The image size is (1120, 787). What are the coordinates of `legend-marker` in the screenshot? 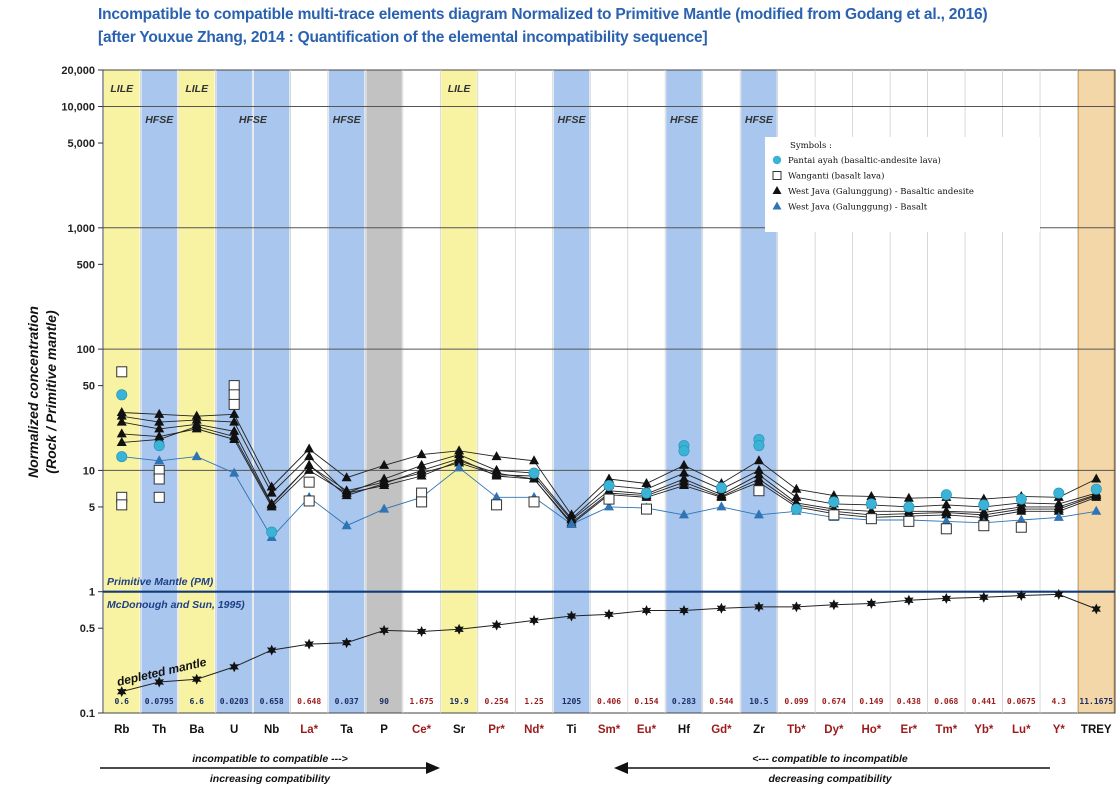 It's located at (777, 160).